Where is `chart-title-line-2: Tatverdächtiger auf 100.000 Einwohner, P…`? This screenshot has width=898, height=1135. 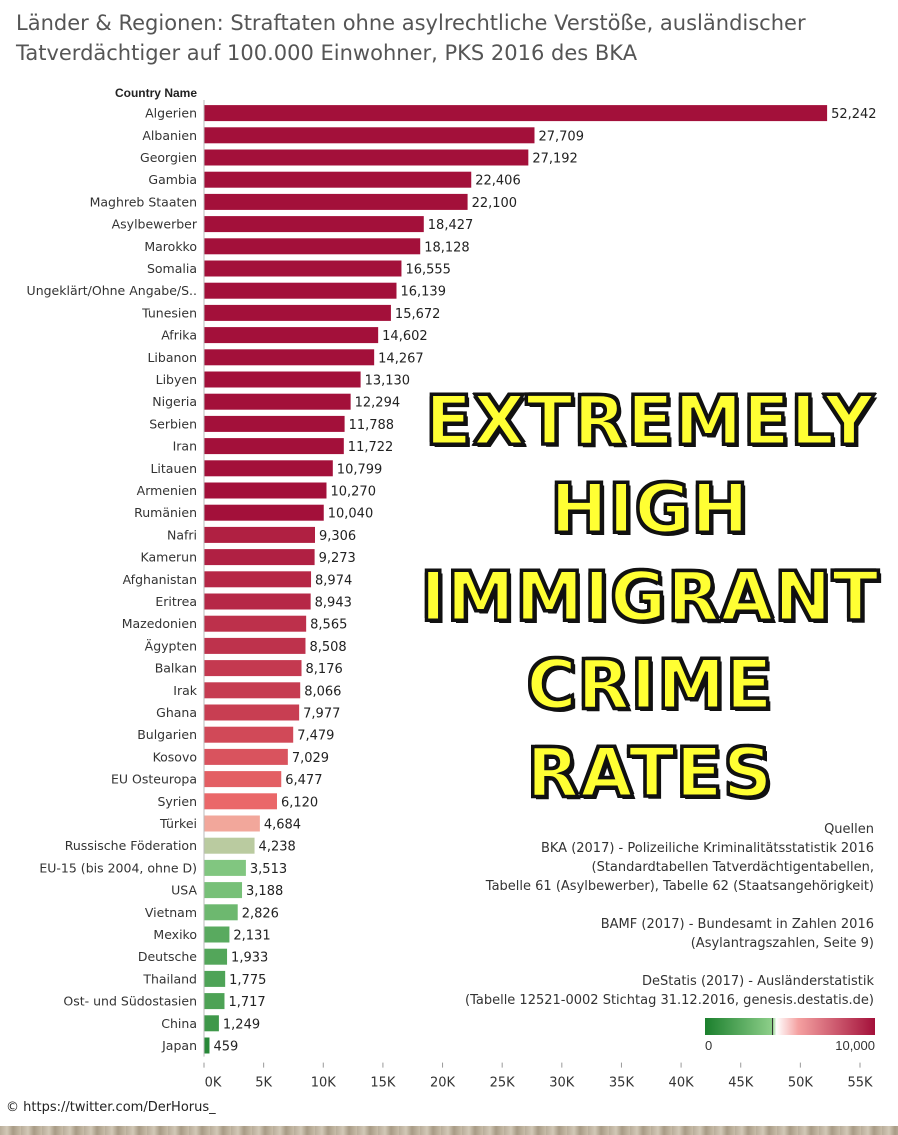 chart-title-line-2: Tatverdächtiger auf 100.000 Einwohner, P… is located at coordinates (327, 53).